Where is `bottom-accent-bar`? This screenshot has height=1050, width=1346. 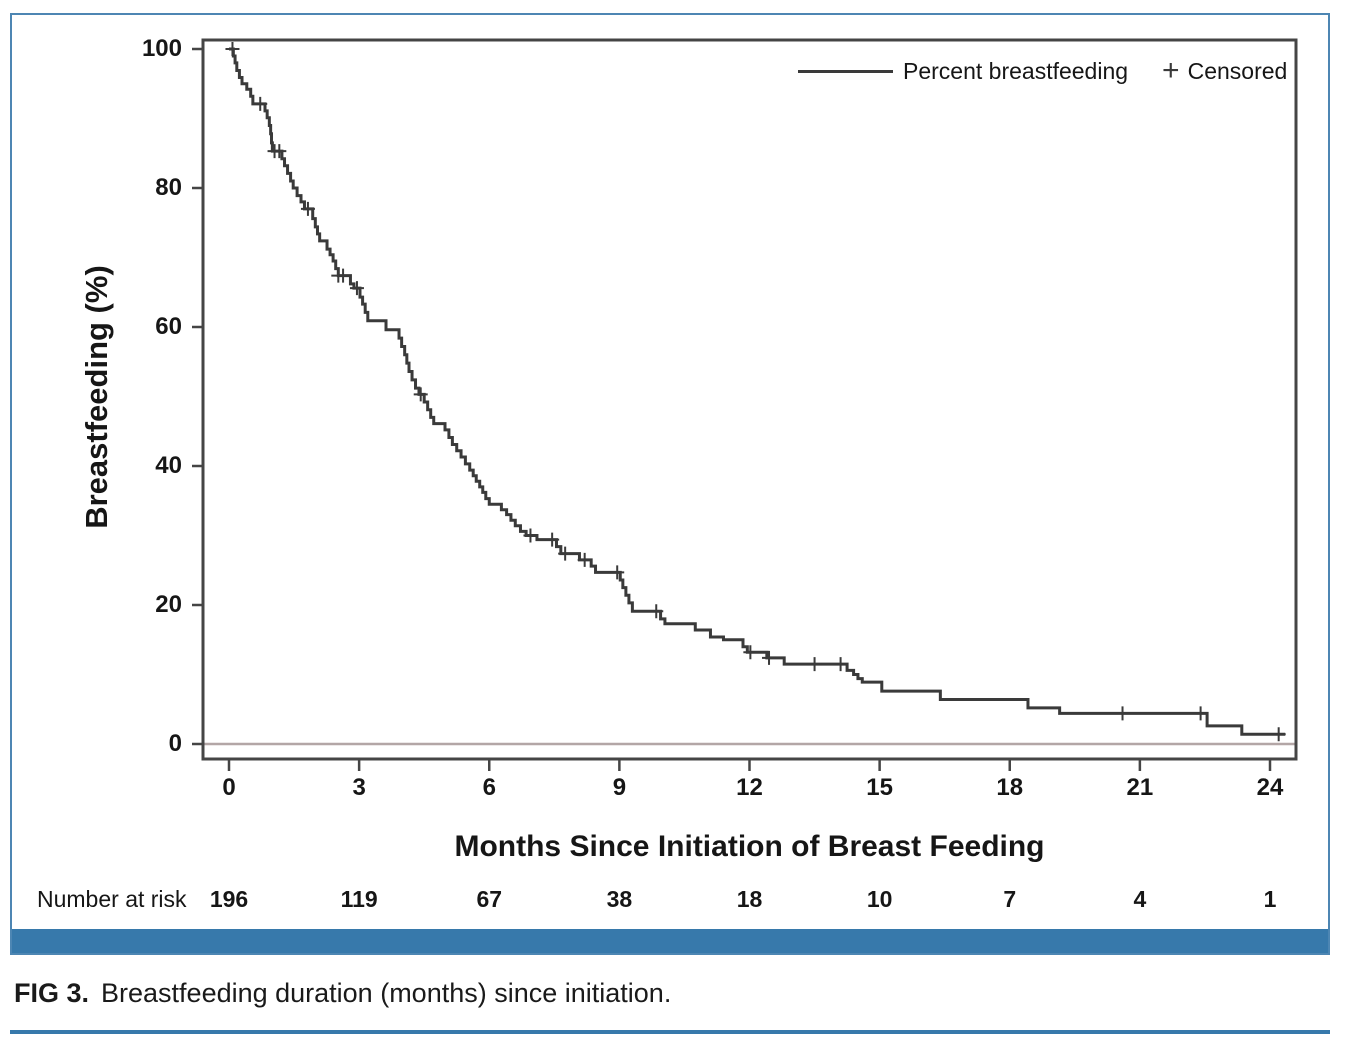
bottom-accent-bar is located at coordinates (670, 941).